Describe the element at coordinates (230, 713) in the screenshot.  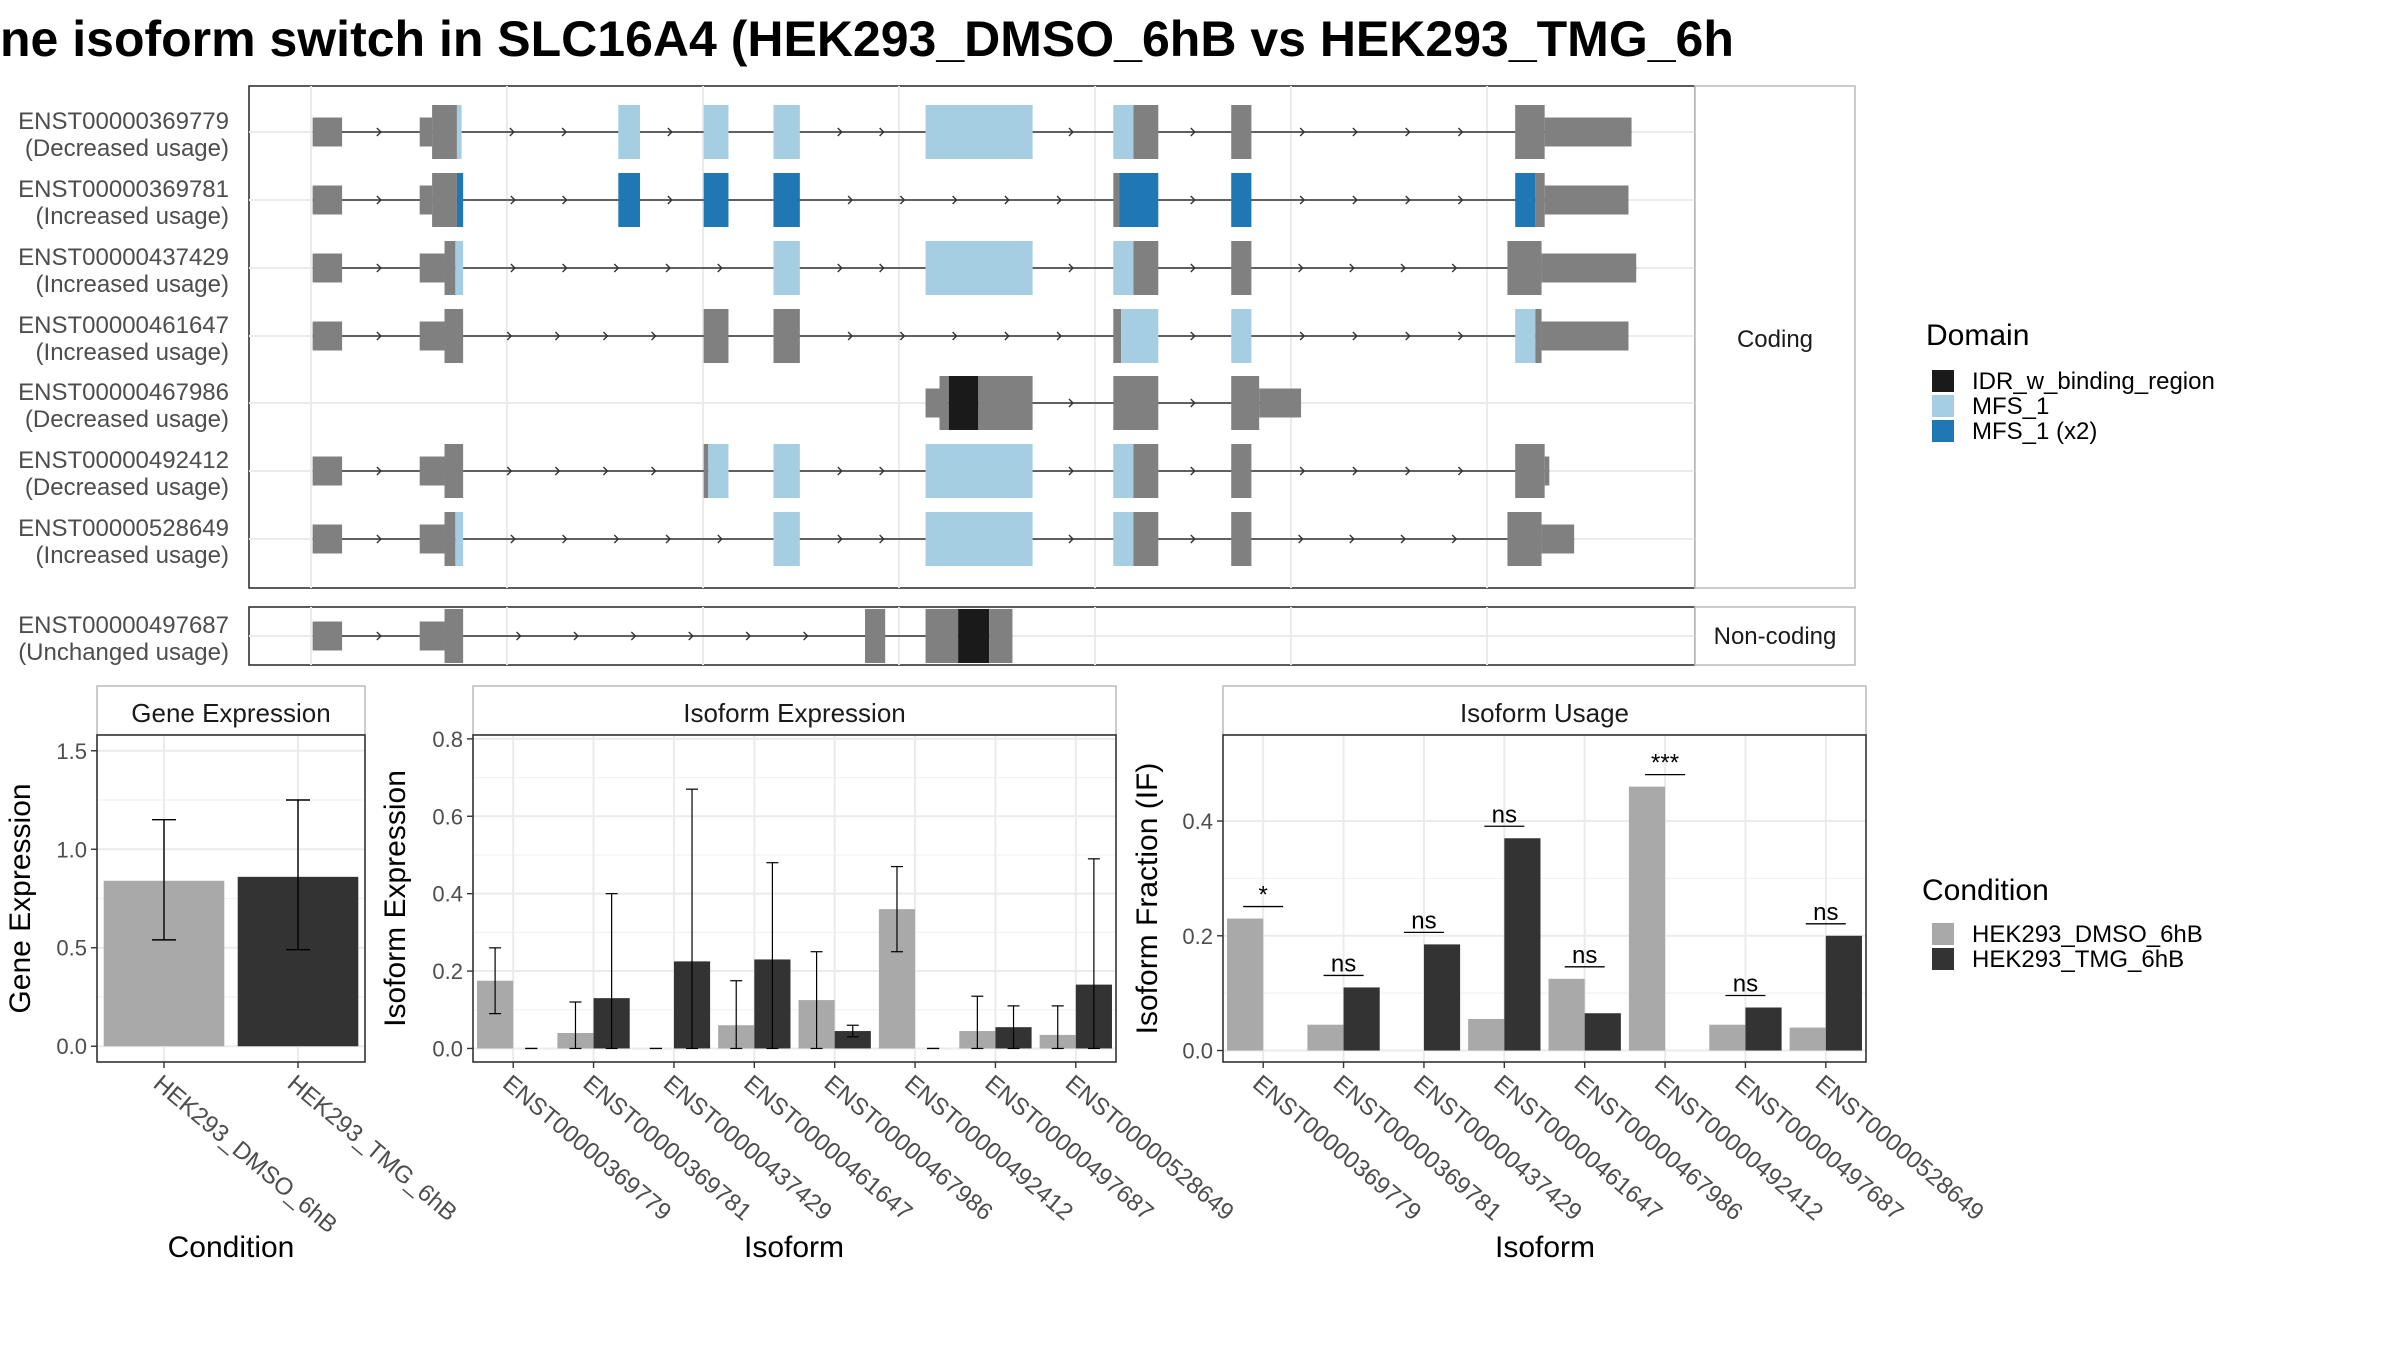
I see `facet-title: Gene Expression` at that location.